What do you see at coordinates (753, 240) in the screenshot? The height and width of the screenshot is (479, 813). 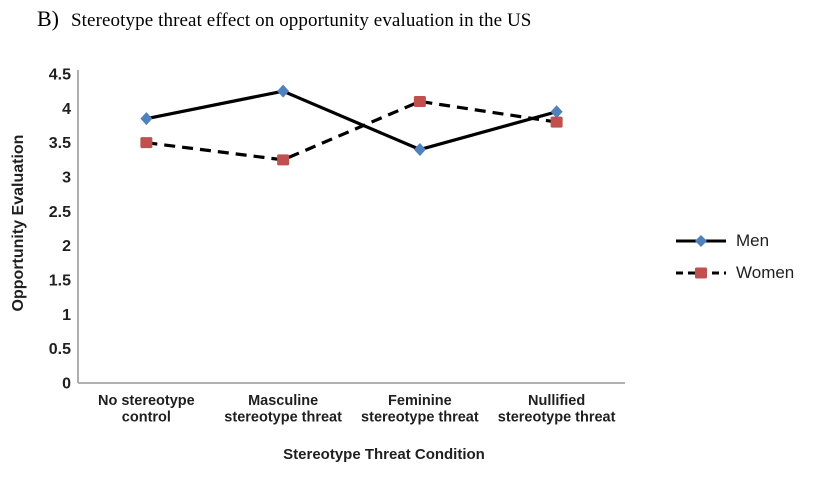 I see `legend-label-men: Men` at bounding box center [753, 240].